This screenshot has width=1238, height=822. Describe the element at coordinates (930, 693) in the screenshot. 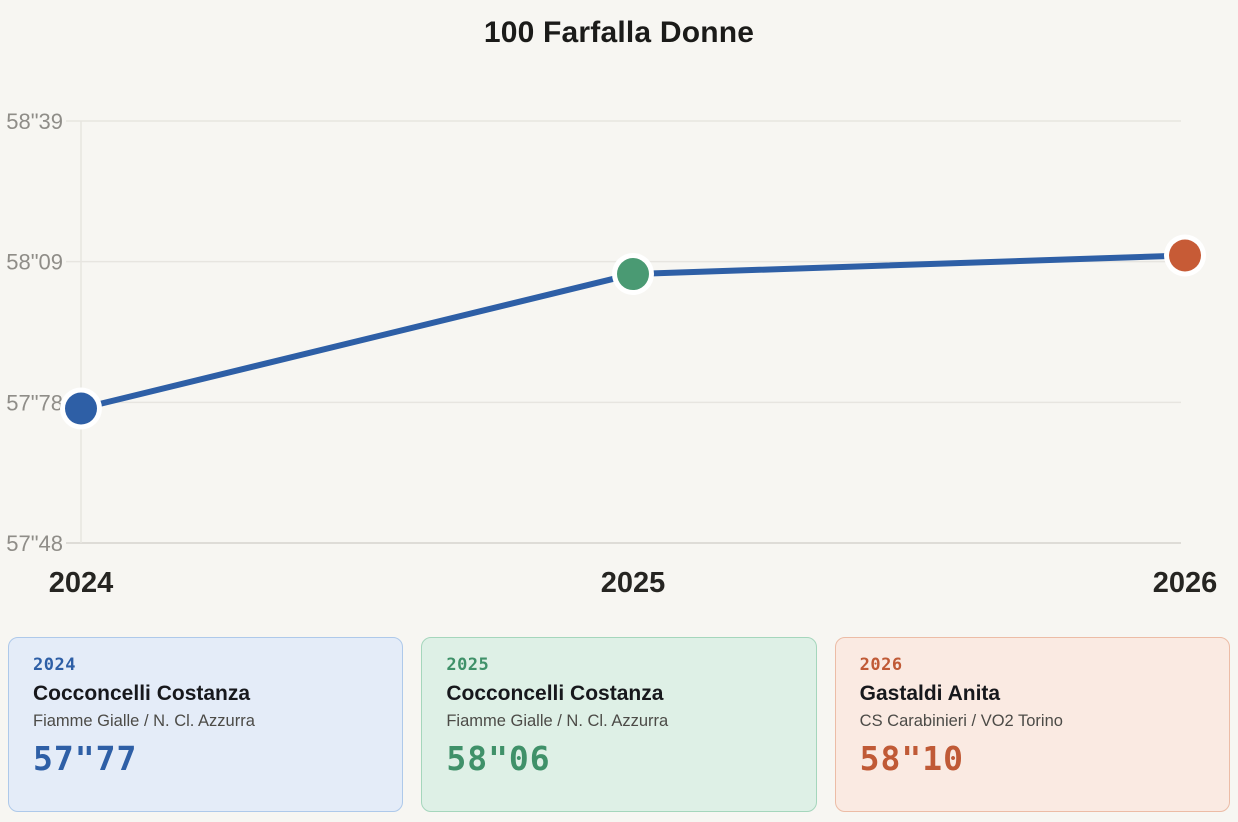

I see `card-athlete-name: Gastaldi Anita` at that location.